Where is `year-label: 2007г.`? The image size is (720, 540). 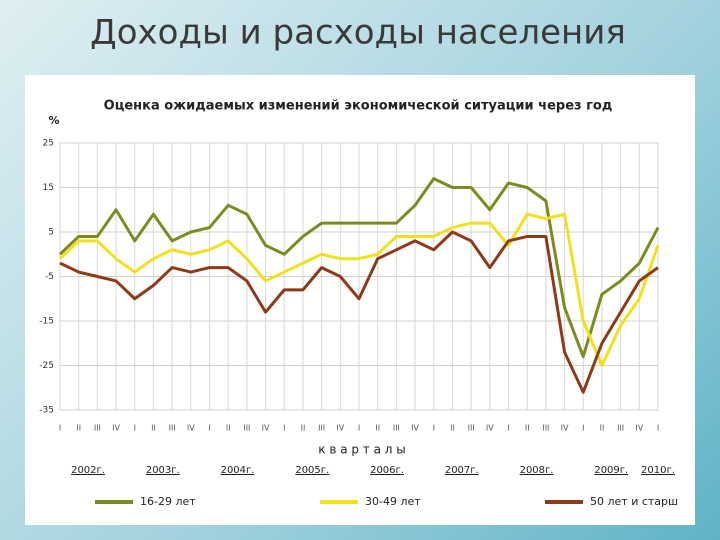 year-label: 2007г. is located at coordinates (462, 470).